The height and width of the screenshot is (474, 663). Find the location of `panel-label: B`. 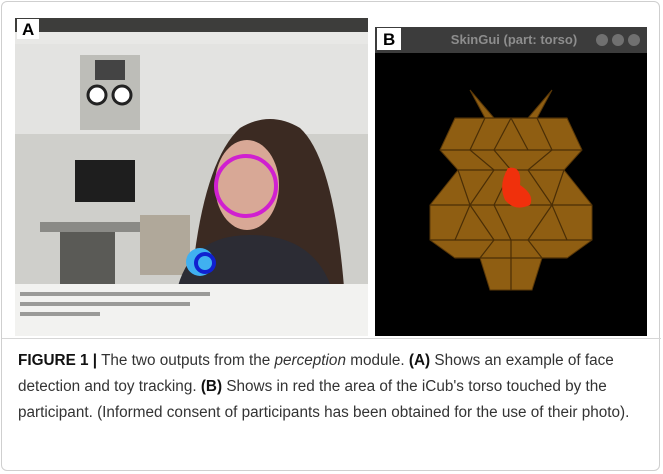

panel-label: B is located at coordinates (389, 39).